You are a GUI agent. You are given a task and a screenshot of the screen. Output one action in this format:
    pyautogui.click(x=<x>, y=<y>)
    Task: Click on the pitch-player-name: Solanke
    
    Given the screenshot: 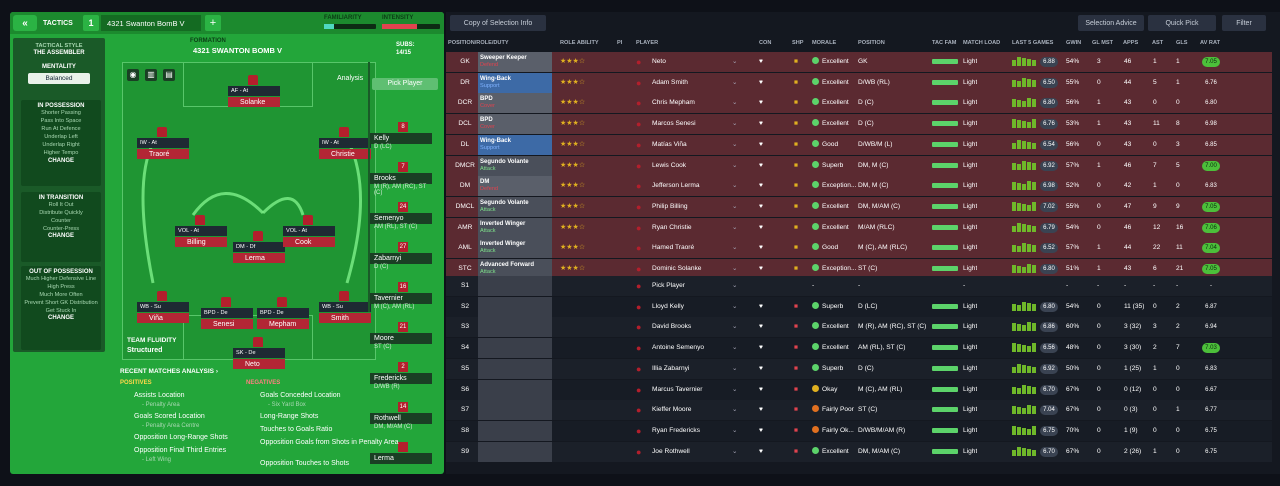 What is the action you would take?
    pyautogui.click(x=254, y=102)
    